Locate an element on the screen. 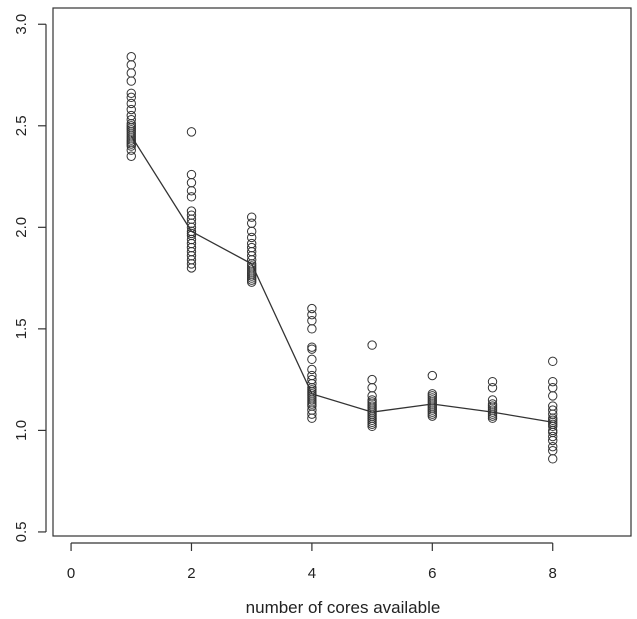 The image size is (637, 619). y-axis: 0.5 1.0 1.5 2.0 2.5 3.0 is located at coordinates (30, 278).